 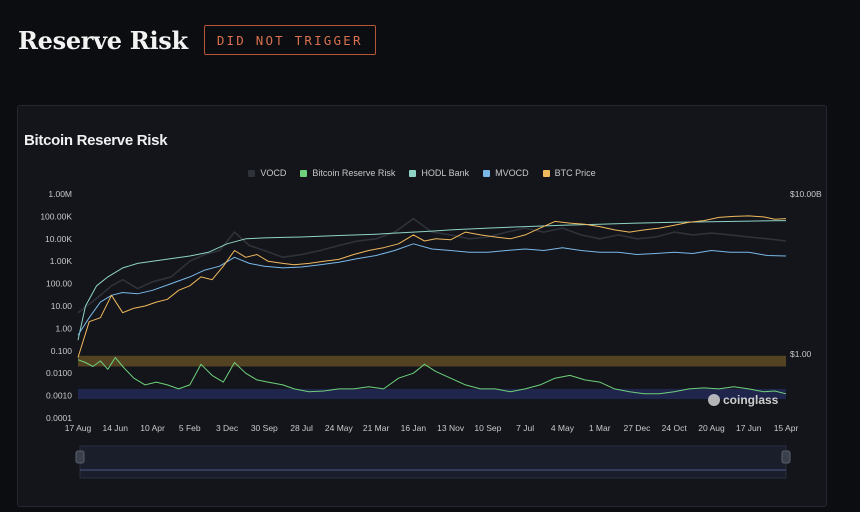 What do you see at coordinates (751, 400) in the screenshot?
I see `coinglass-watermark: coinglass` at bounding box center [751, 400].